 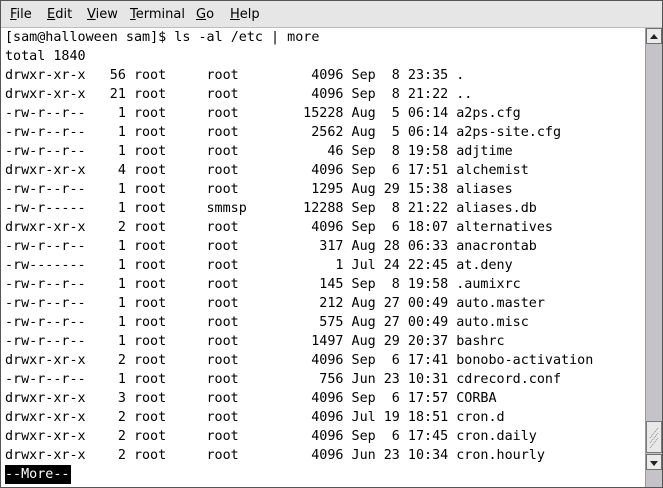 I want to click on menu-edit: Edit, so click(x=60, y=14).